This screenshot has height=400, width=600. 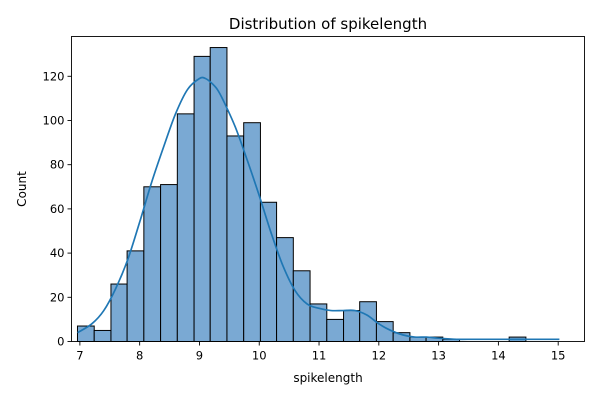 What do you see at coordinates (319, 356) in the screenshot?
I see `x-tick-label: 11` at bounding box center [319, 356].